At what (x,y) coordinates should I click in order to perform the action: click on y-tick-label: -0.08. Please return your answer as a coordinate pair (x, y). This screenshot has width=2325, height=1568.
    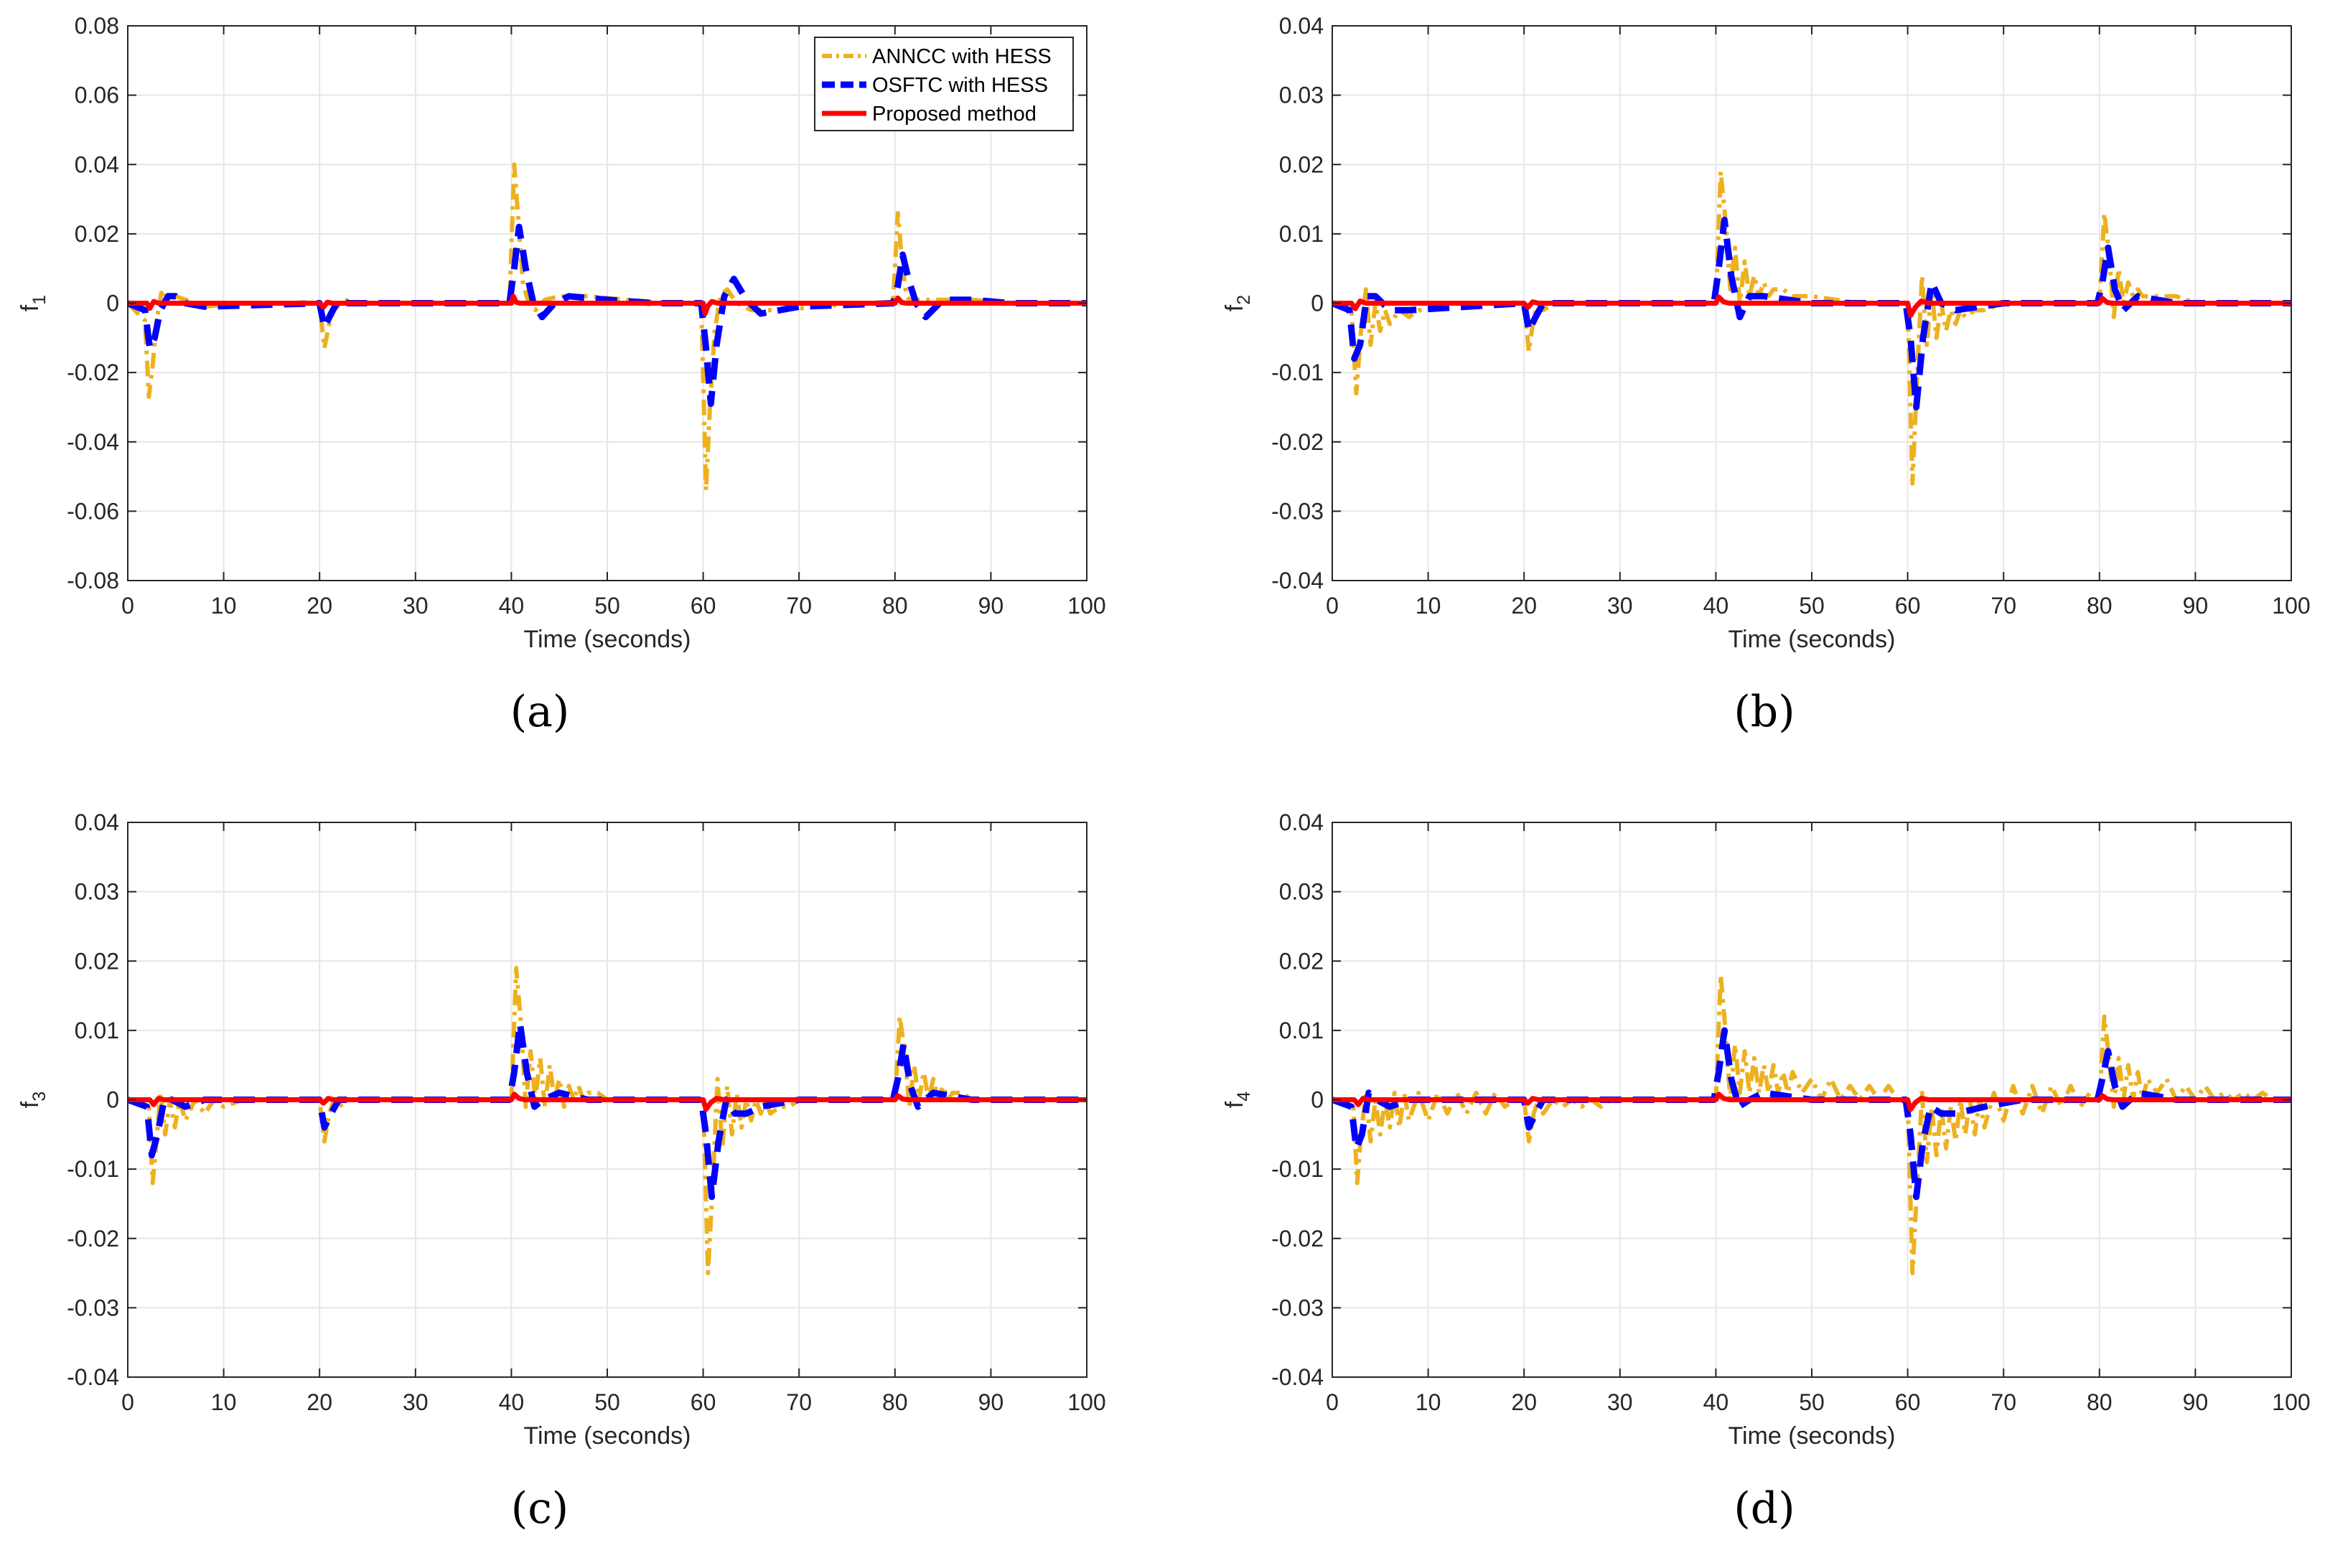
    Looking at the image, I should click on (93, 580).